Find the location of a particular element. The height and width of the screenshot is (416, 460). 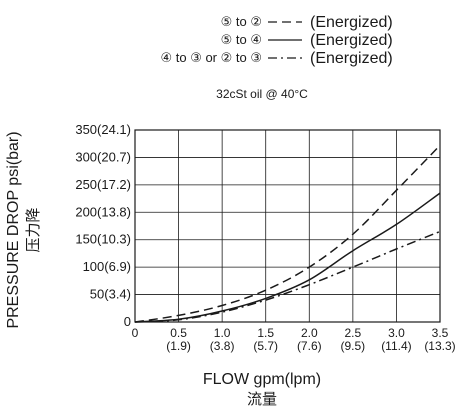

x-tick-sublabel: (5.7) is located at coordinates (265, 346).